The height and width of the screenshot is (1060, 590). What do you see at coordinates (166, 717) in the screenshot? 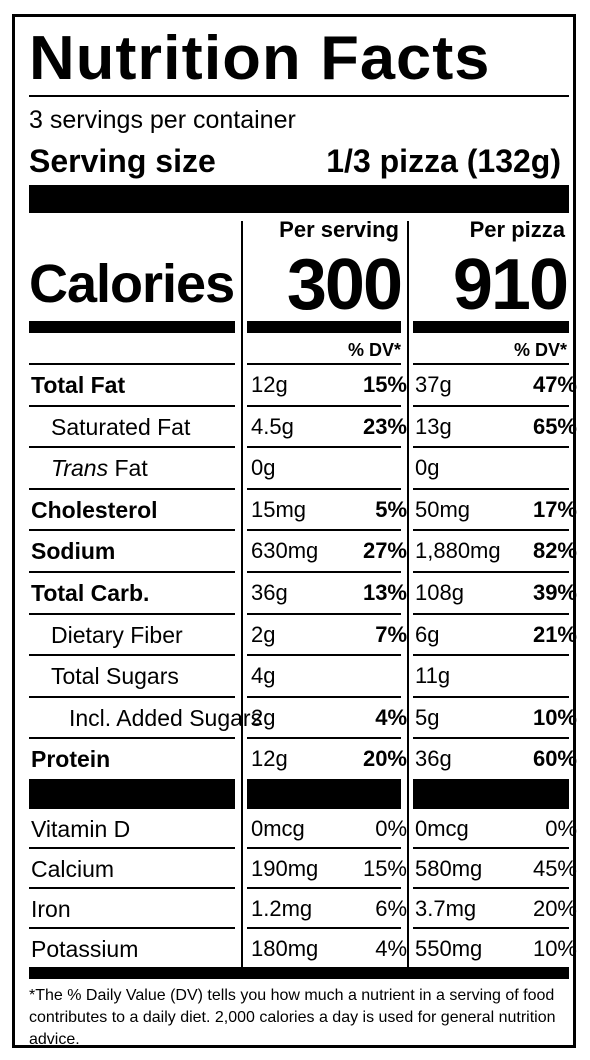
I see `nutrient-name: Incl. Added Sugars` at bounding box center [166, 717].